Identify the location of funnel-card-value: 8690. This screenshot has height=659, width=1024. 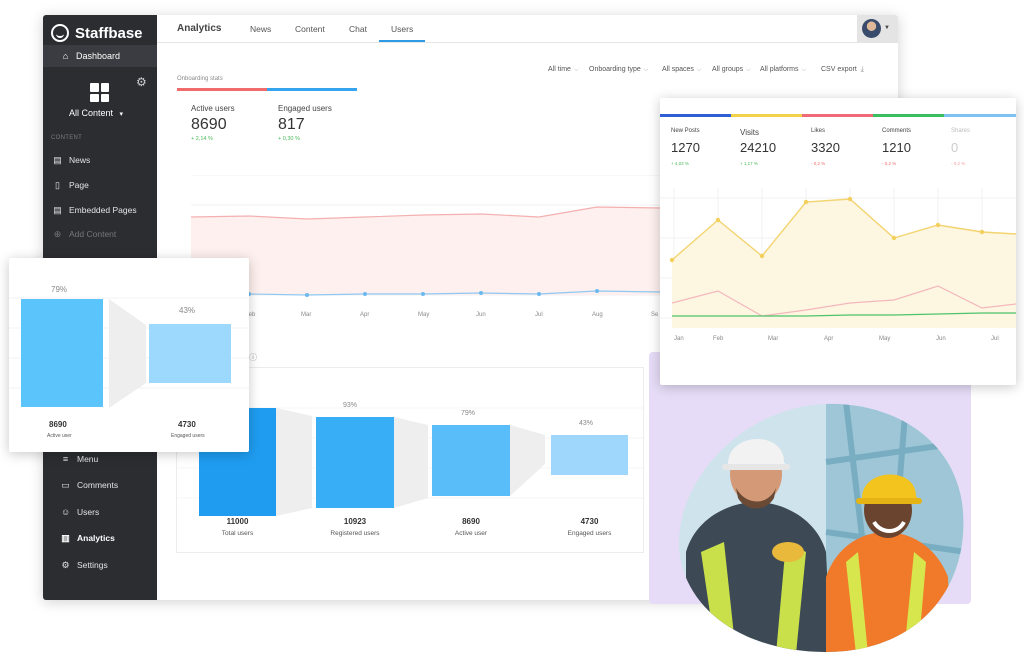
(58, 424).